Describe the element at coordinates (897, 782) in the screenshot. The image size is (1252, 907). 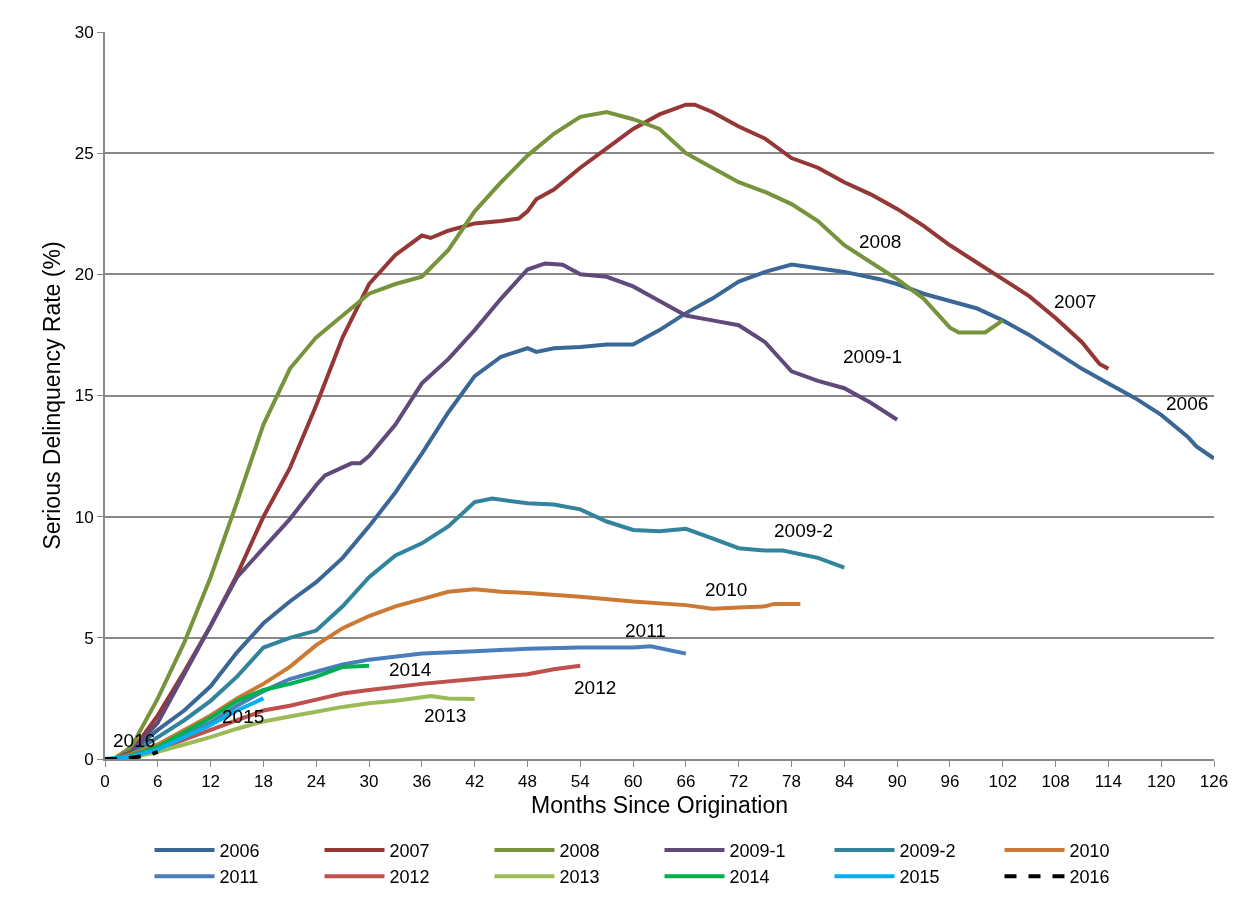
I see `x-tick-label: 90` at that location.